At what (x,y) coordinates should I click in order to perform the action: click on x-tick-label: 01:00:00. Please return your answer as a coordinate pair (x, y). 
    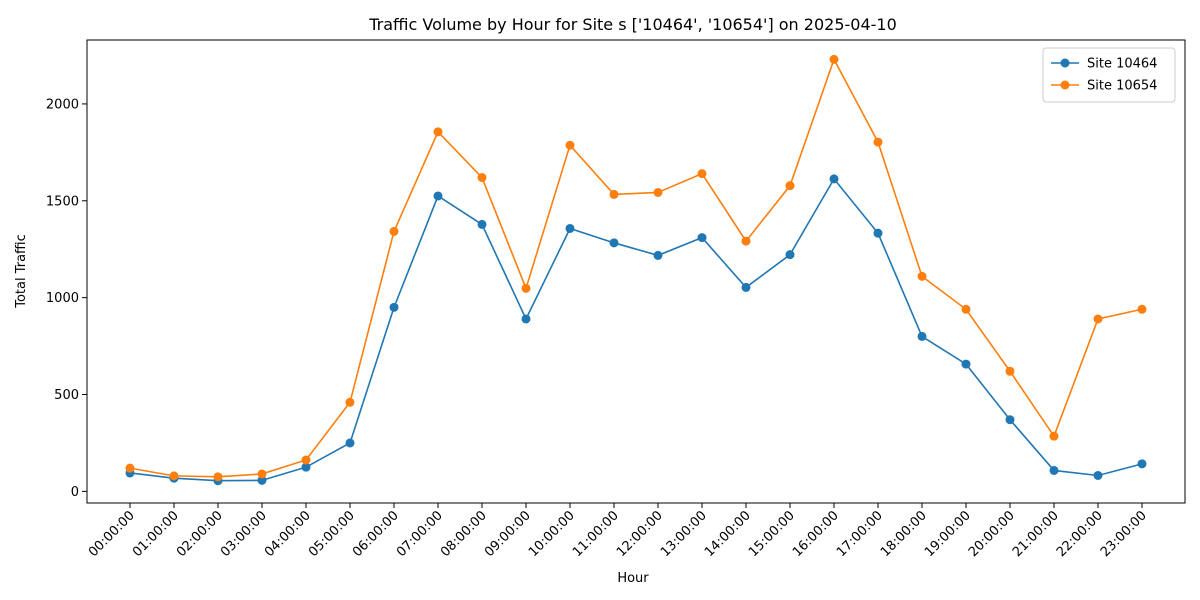
    Looking at the image, I should click on (156, 534).